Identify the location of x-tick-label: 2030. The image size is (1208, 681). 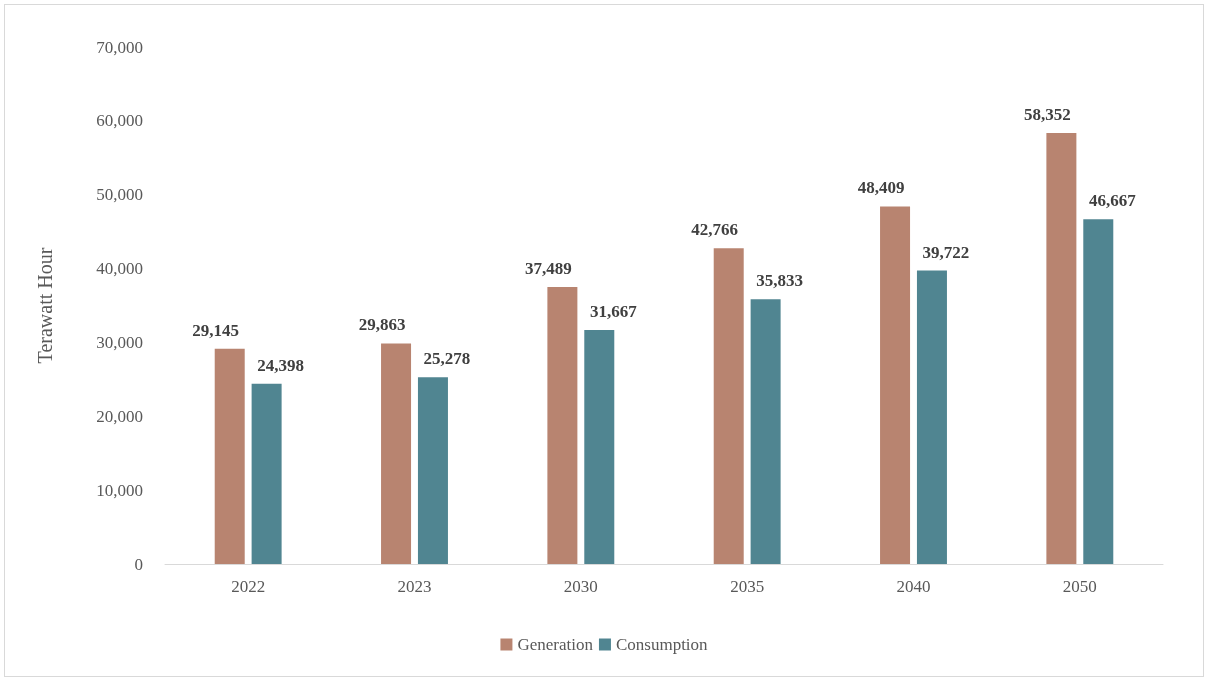
(580, 586).